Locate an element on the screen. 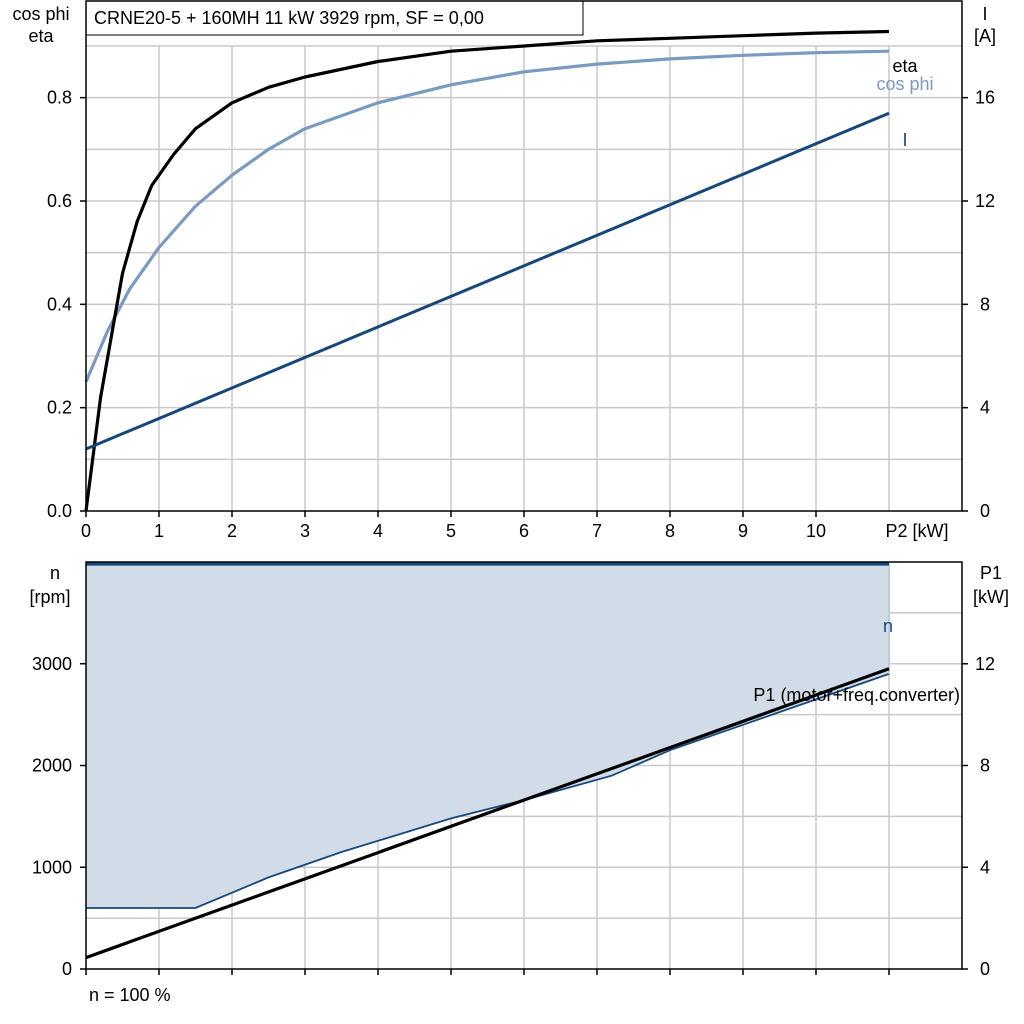 The height and width of the screenshot is (1024, 1024). x-axis-tick-label: 6 is located at coordinates (524, 531).